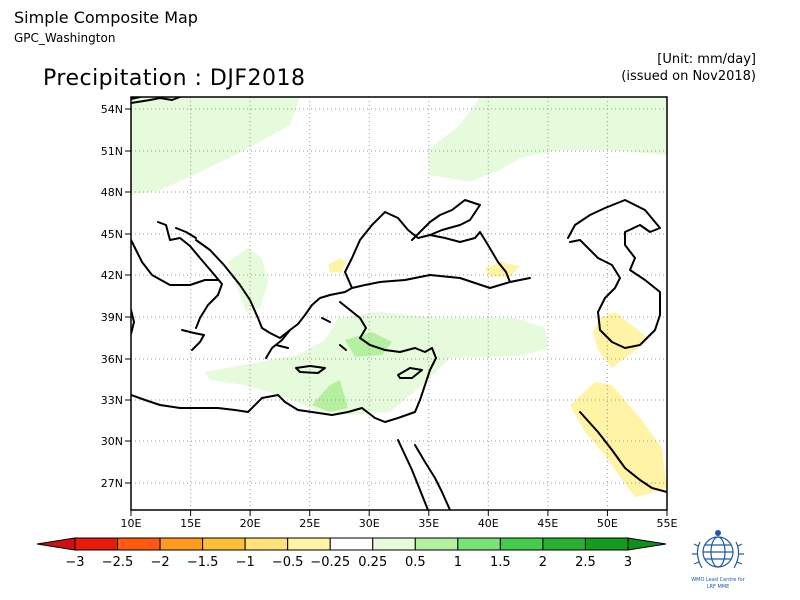 The width and height of the screenshot is (800, 600). What do you see at coordinates (500, 562) in the screenshot?
I see `colorbar-label: 1.5` at bounding box center [500, 562].